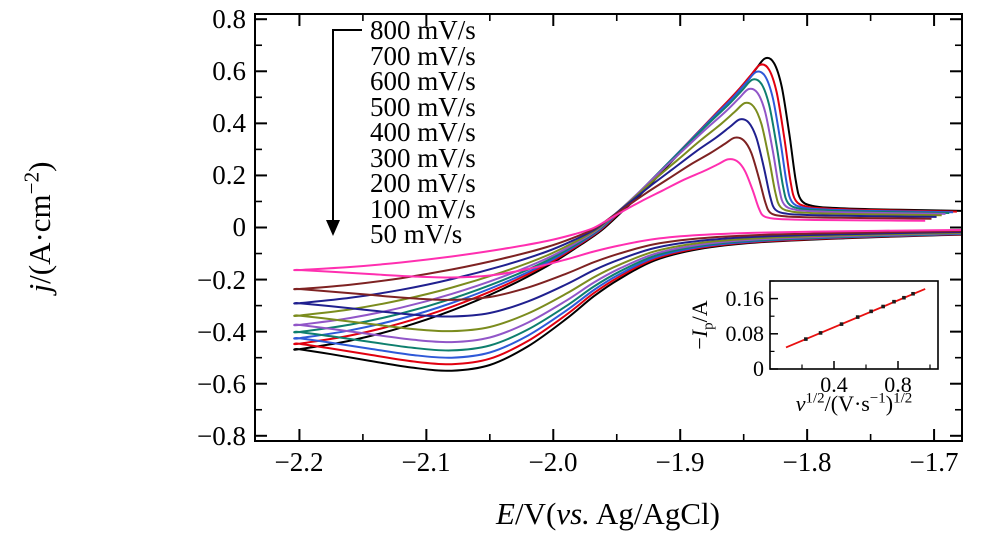  I want to click on inset-x-sup3: 1/2, so click(903, 398).